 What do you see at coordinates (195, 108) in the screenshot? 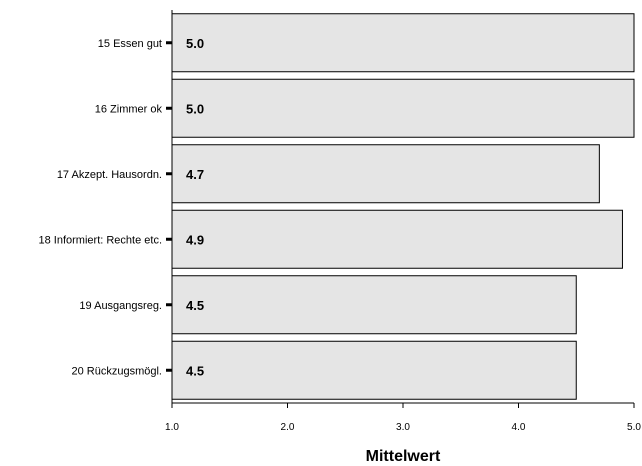
I see `value-label-2: 5.0` at bounding box center [195, 108].